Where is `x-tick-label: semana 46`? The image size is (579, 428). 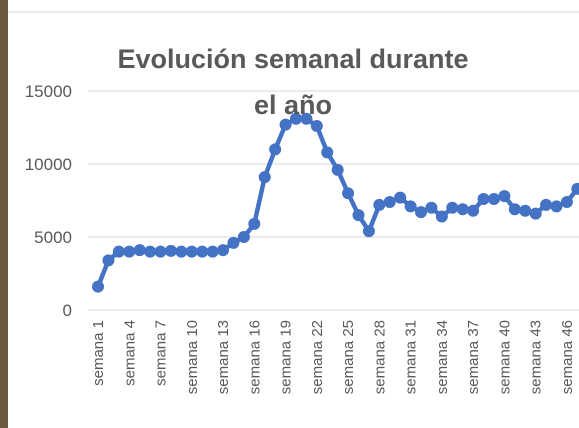 x-tick-label: semana 46 is located at coordinates (567, 357).